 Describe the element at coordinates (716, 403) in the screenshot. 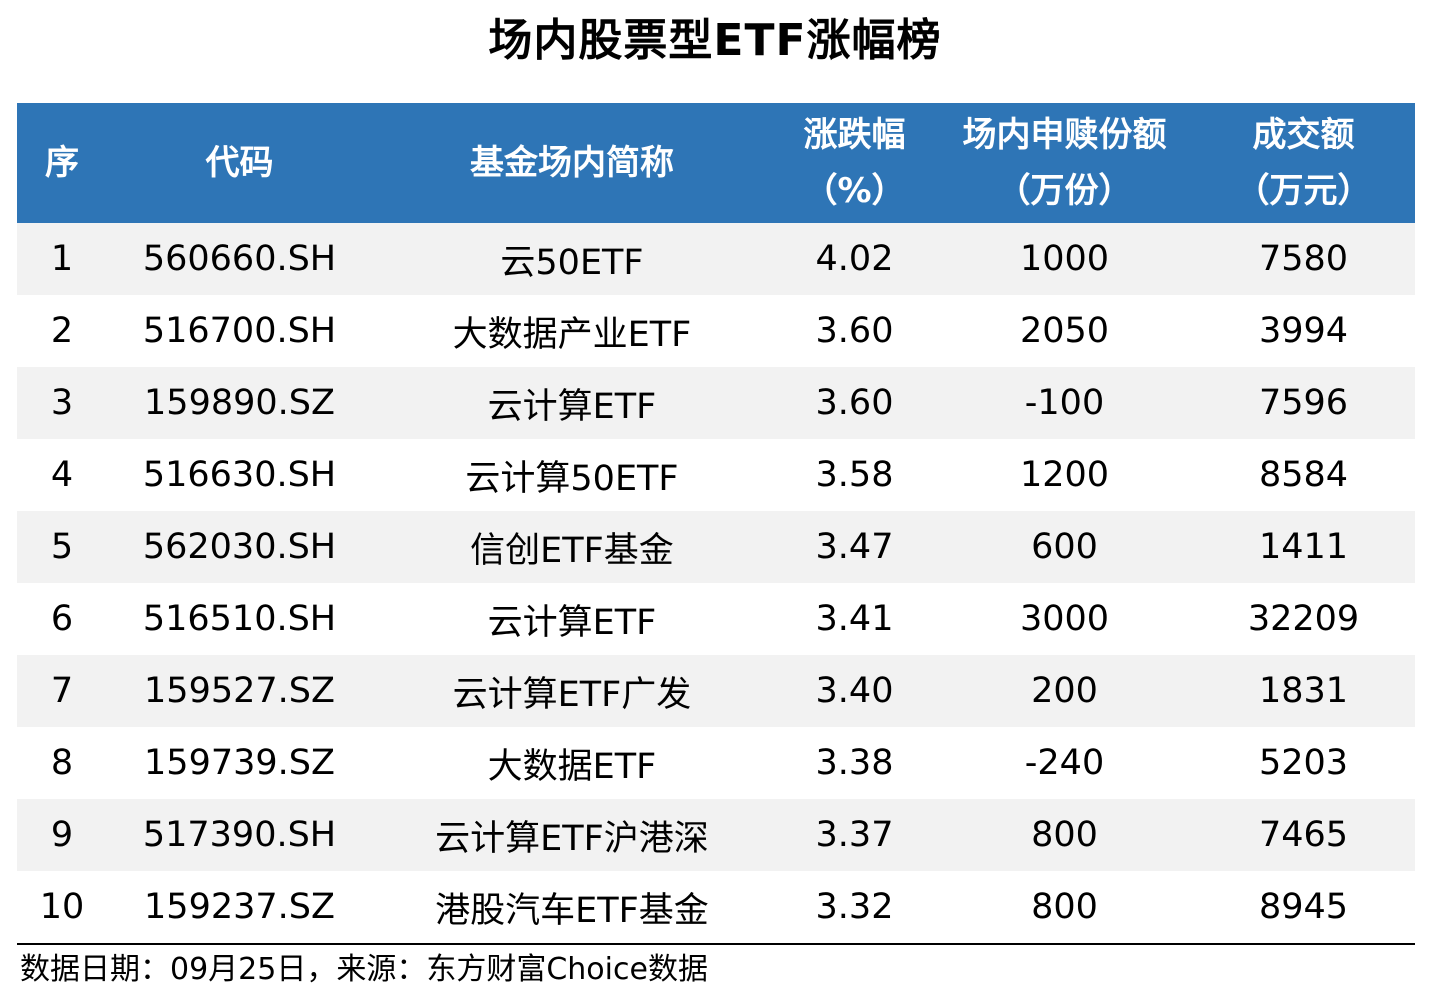

I see `table-row: 3 159890.SZ 云计算ETF 3.60 -100 7596` at that location.